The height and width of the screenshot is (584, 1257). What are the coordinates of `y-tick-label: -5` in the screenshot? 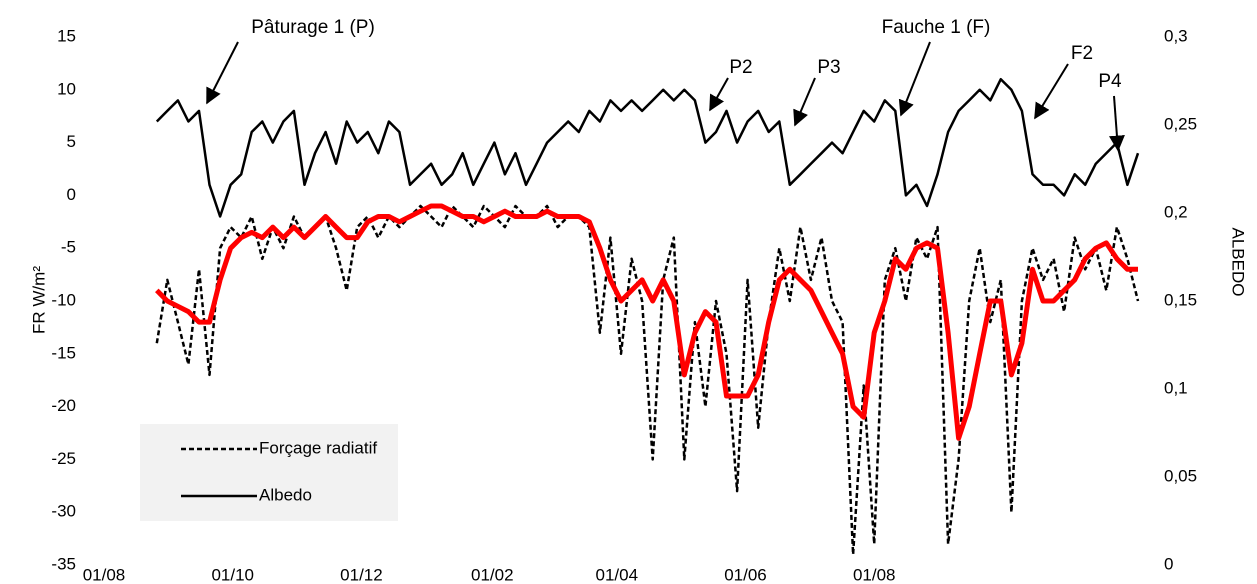 It's located at (68, 247).